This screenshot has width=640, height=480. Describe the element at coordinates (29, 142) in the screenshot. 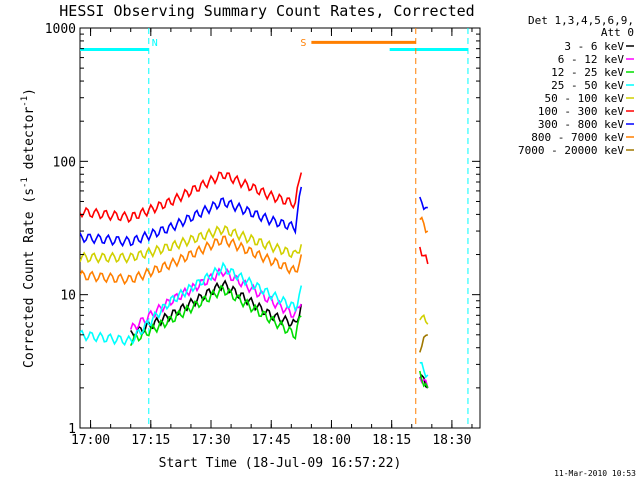

I see `y-axis-label-mid: detector` at that location.